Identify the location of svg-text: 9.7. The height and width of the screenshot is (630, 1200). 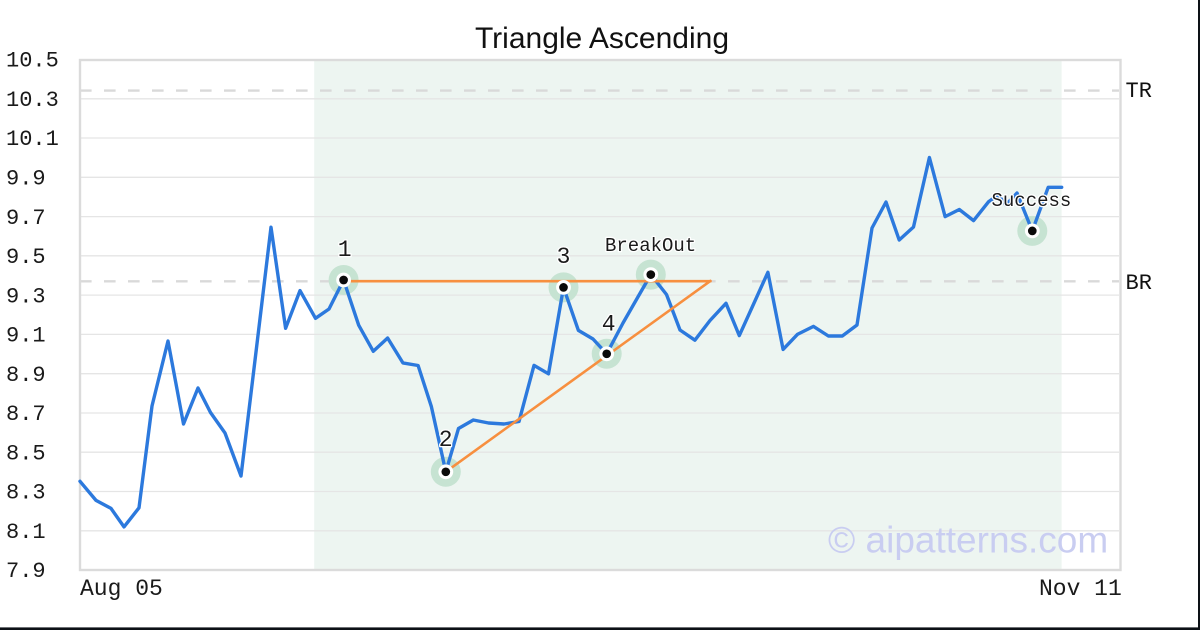
(26, 218).